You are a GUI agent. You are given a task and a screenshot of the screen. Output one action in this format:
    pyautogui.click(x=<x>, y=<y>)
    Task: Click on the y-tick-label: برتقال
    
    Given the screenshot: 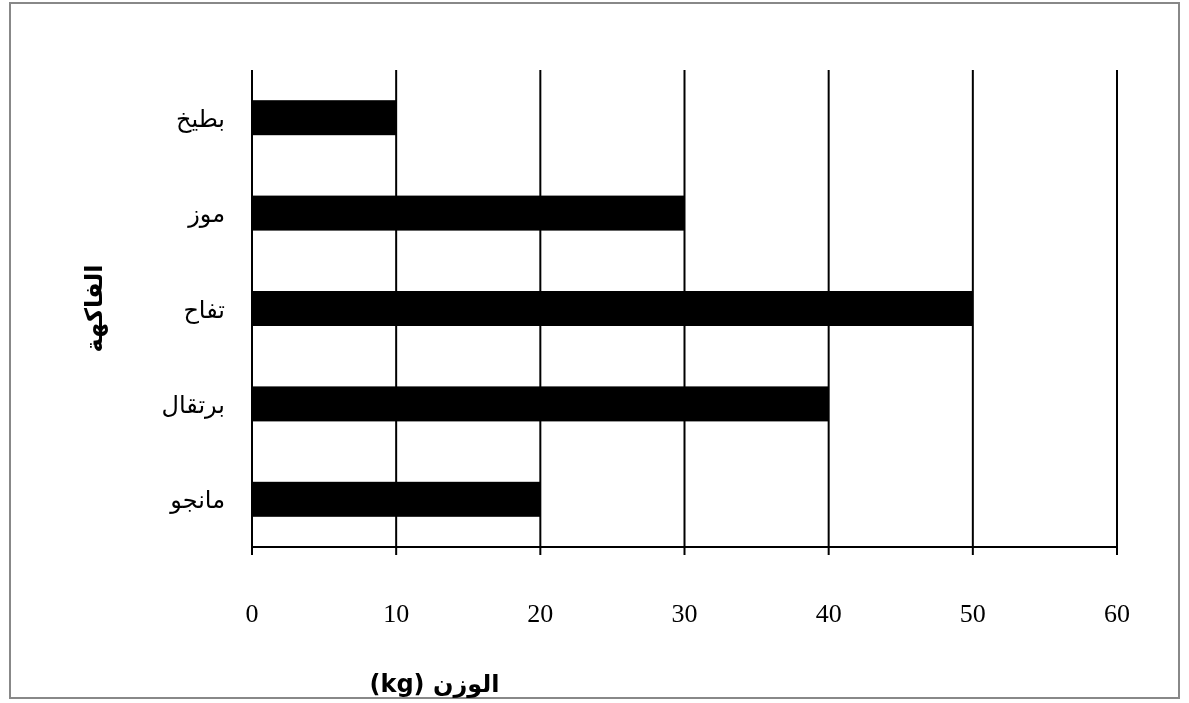 What is the action you would take?
    pyautogui.click(x=193, y=404)
    